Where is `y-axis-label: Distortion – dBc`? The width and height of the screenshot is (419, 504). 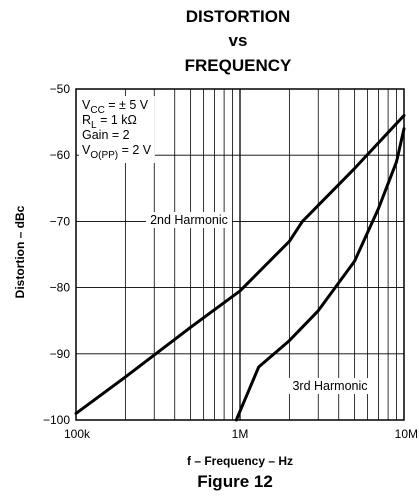 y-axis-label: Distortion – dBc is located at coordinates (20, 251).